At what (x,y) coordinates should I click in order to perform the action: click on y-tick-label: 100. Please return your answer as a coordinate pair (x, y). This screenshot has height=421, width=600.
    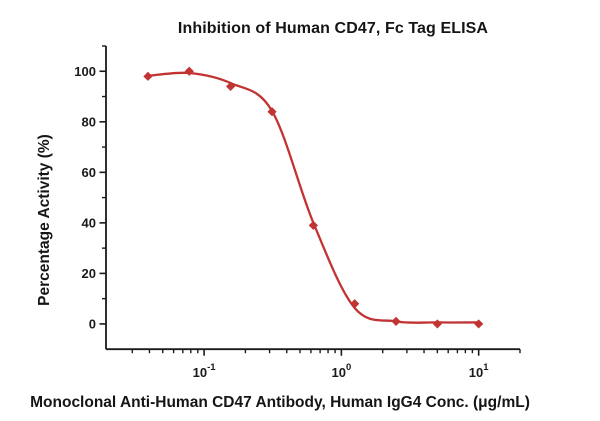
    Looking at the image, I should click on (85, 71).